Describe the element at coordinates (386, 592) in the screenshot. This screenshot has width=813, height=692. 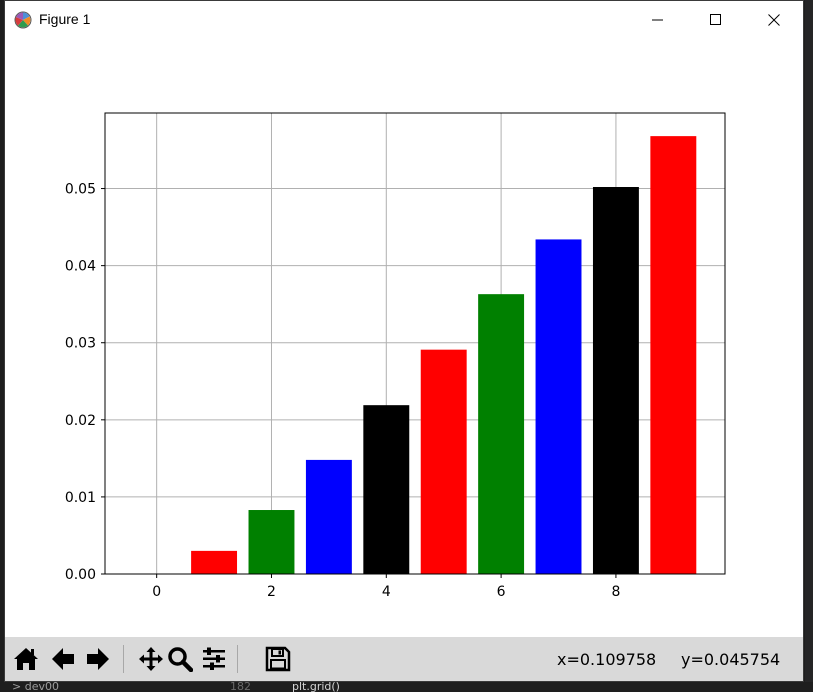
I see `x-tick-label: 4` at that location.